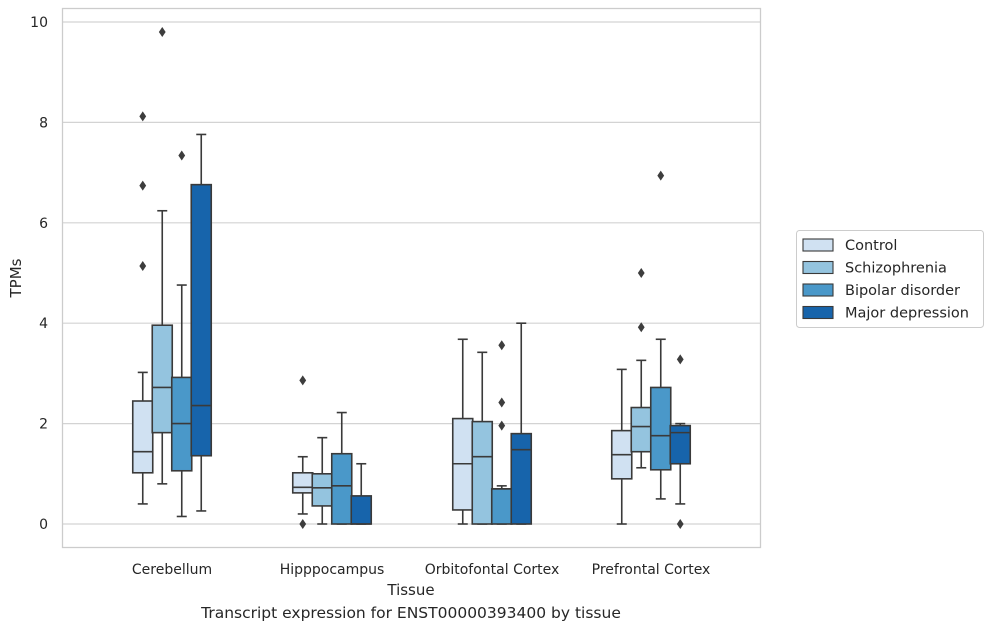 This screenshot has width=992, height=634. I want to click on y-tick-label: 2, so click(43, 425).